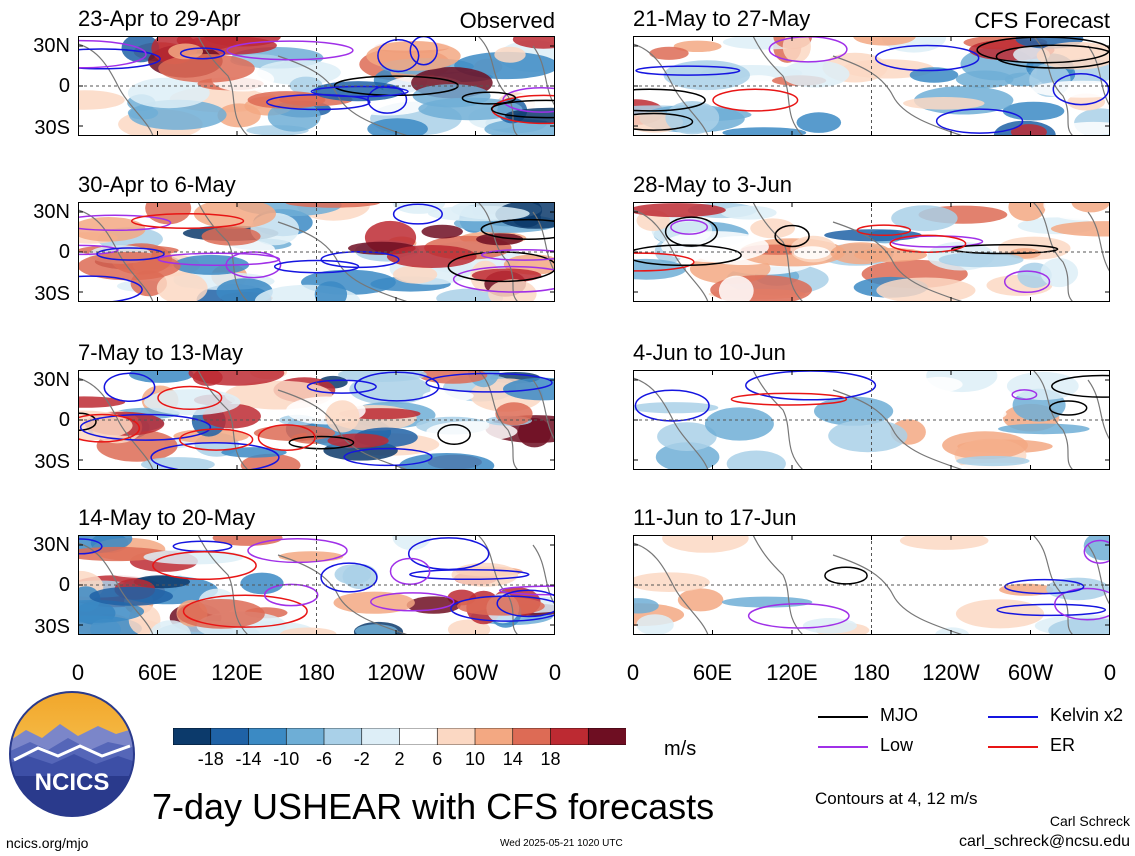 The image size is (1135, 856). I want to click on panel-title: 28-May to 3-Jun, so click(712, 184).